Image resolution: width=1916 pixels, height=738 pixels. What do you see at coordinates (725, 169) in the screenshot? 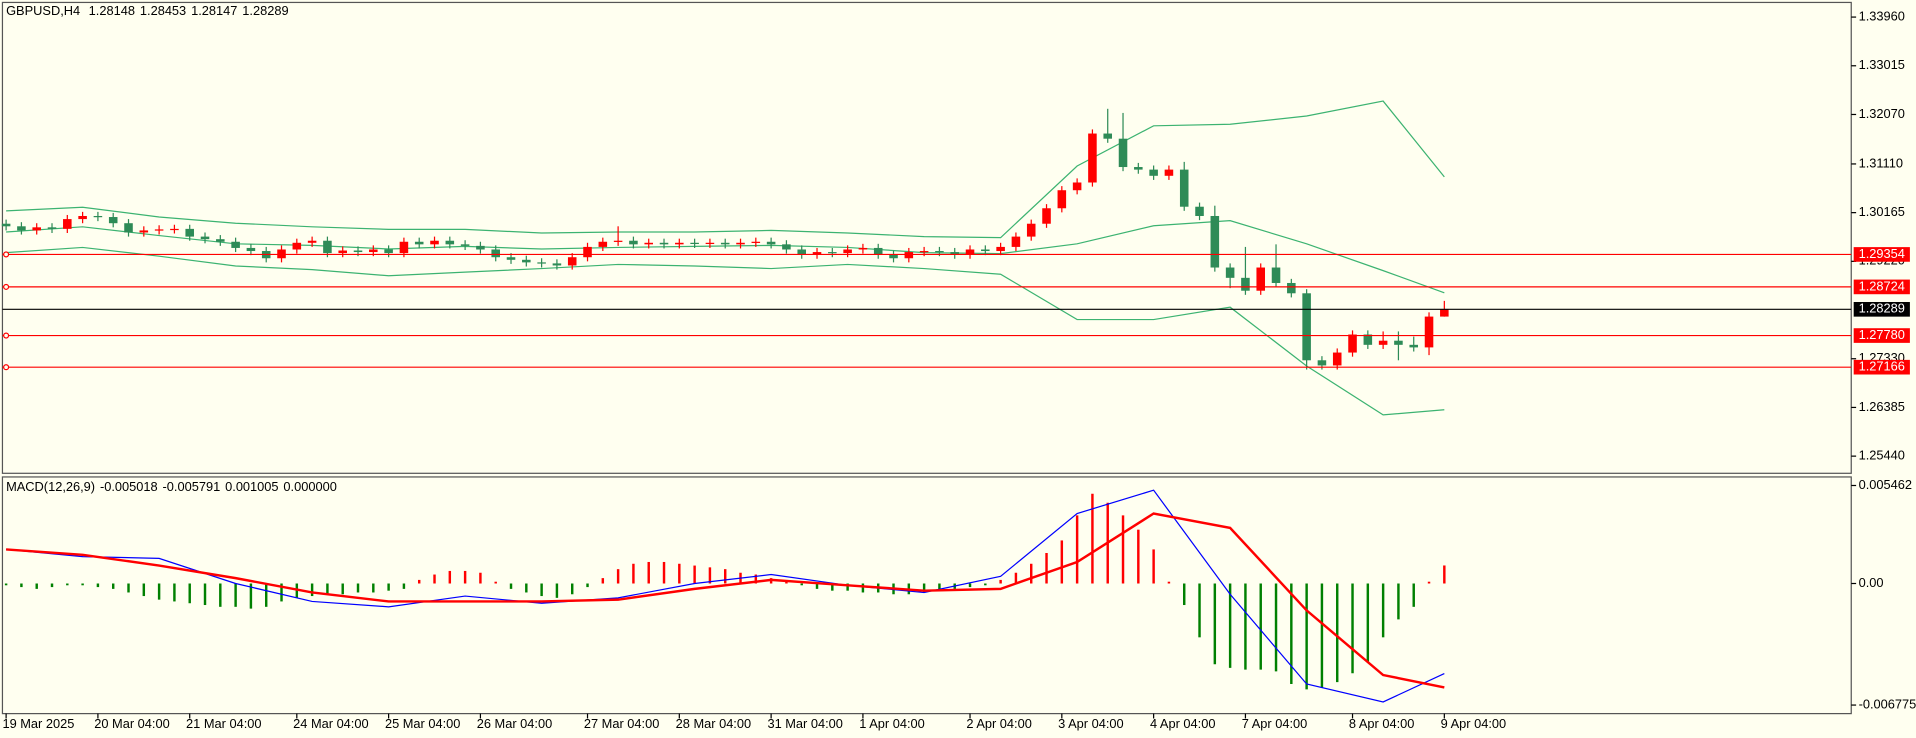
I see `band-upper` at bounding box center [725, 169].